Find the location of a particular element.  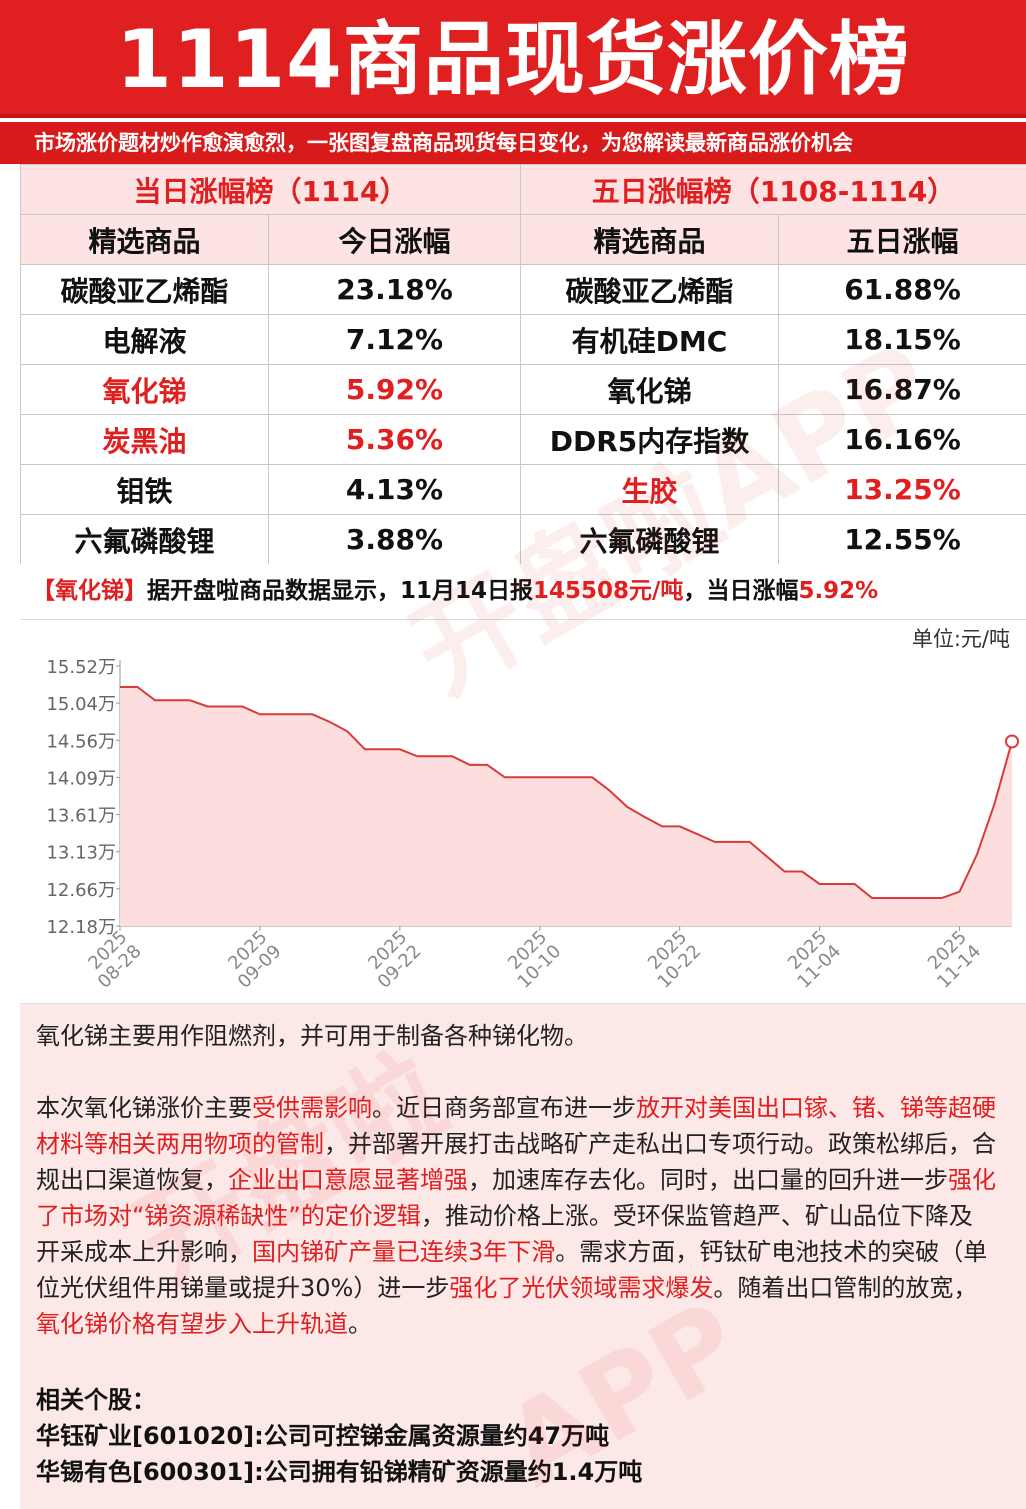

table-row: 炭黑油 5.36% DDR5内存指数 16.16% is located at coordinates (523, 439).